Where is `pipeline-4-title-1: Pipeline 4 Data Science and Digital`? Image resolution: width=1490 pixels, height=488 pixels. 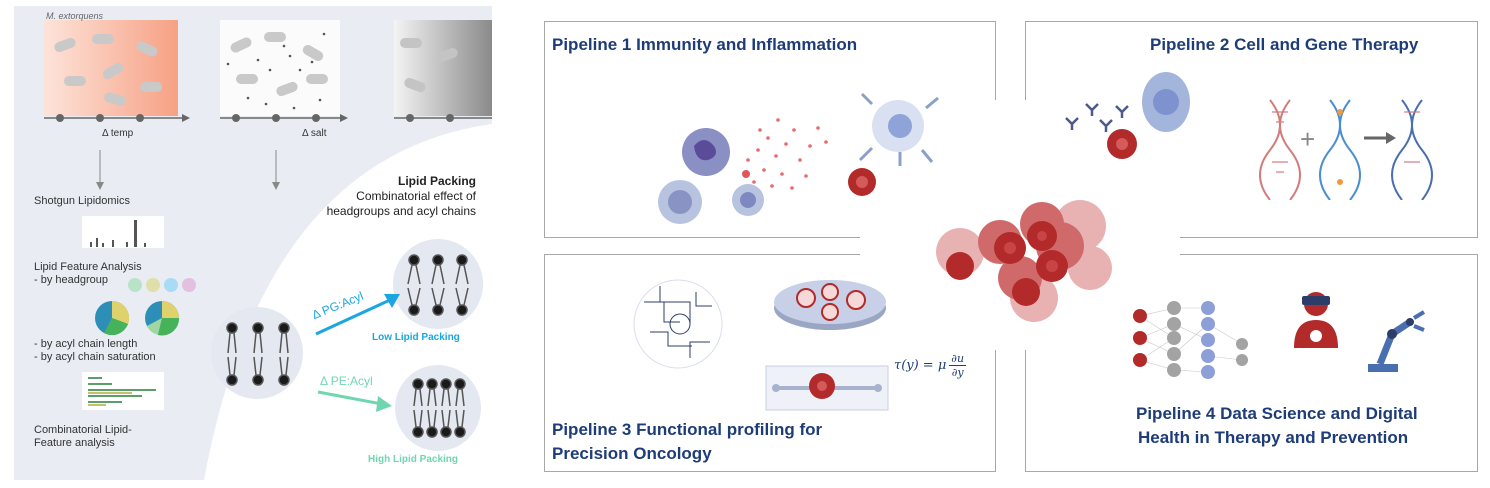 pipeline-4-title-1: Pipeline 4 Data Science and Digital is located at coordinates (1277, 413).